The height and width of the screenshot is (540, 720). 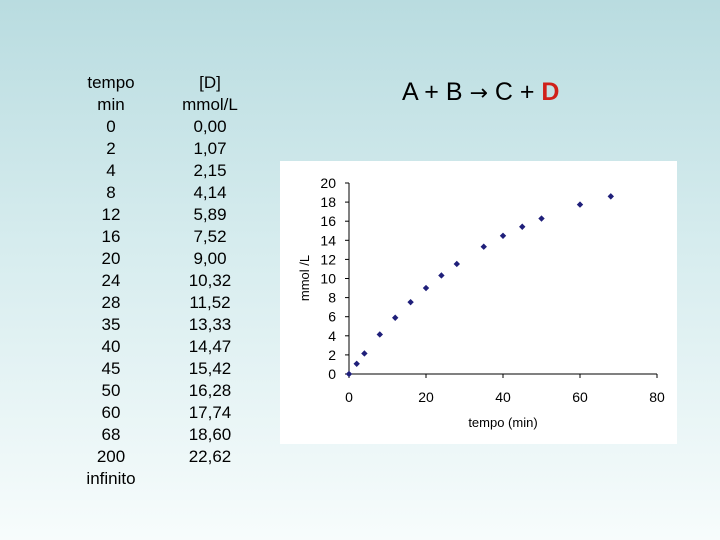 What do you see at coordinates (210, 412) in the screenshot?
I see `concentration-cell: 17,74` at bounding box center [210, 412].